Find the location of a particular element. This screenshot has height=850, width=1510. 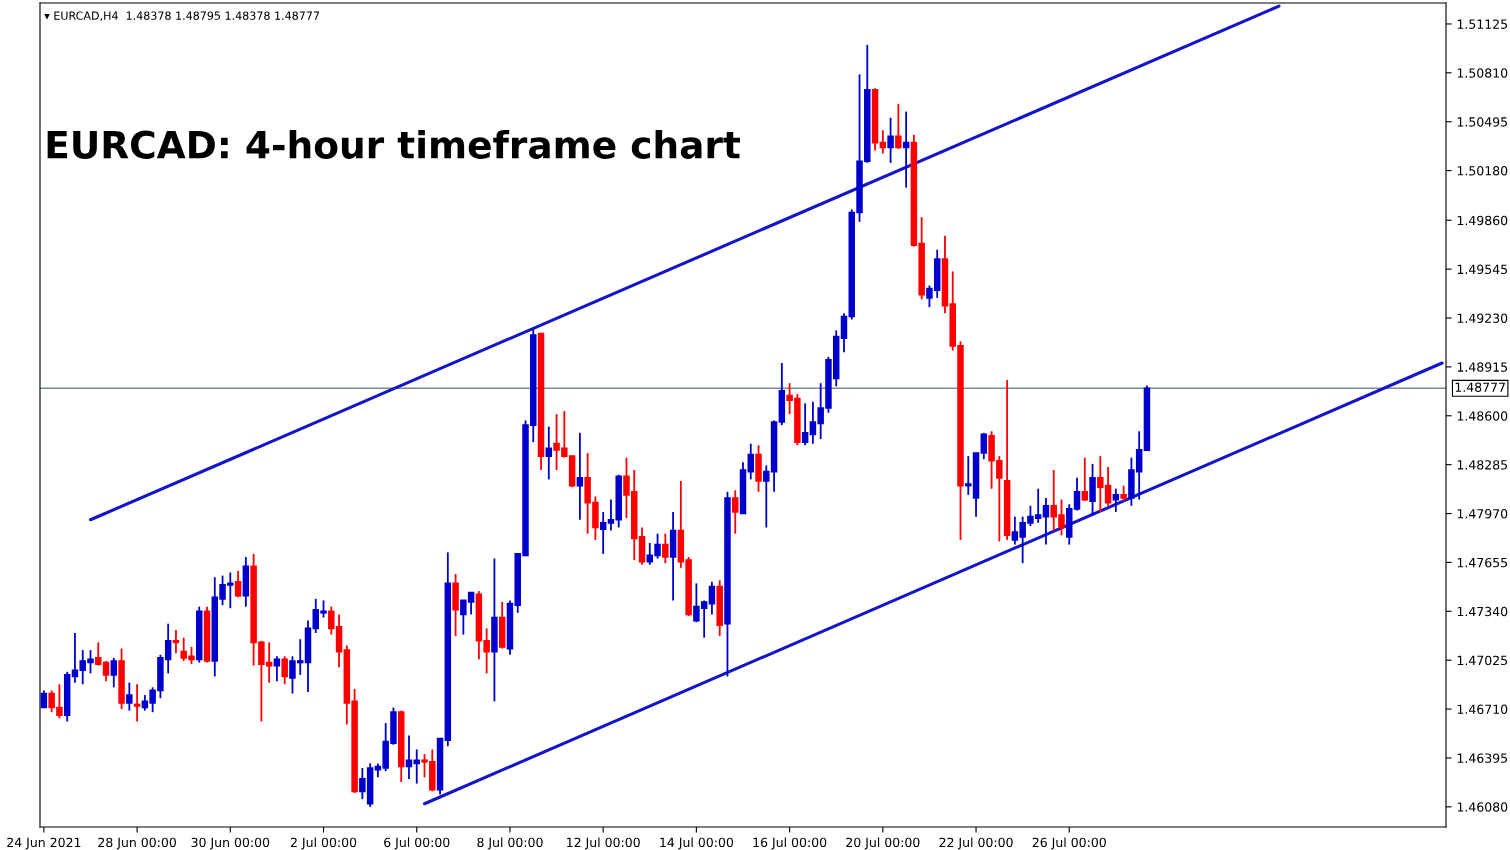

text: EURCAD: 4-hour timeframe chart is located at coordinates (393, 144).